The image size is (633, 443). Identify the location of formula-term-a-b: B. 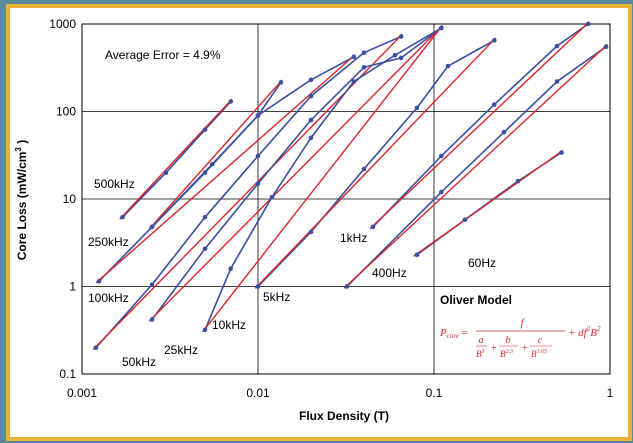
(479, 354).